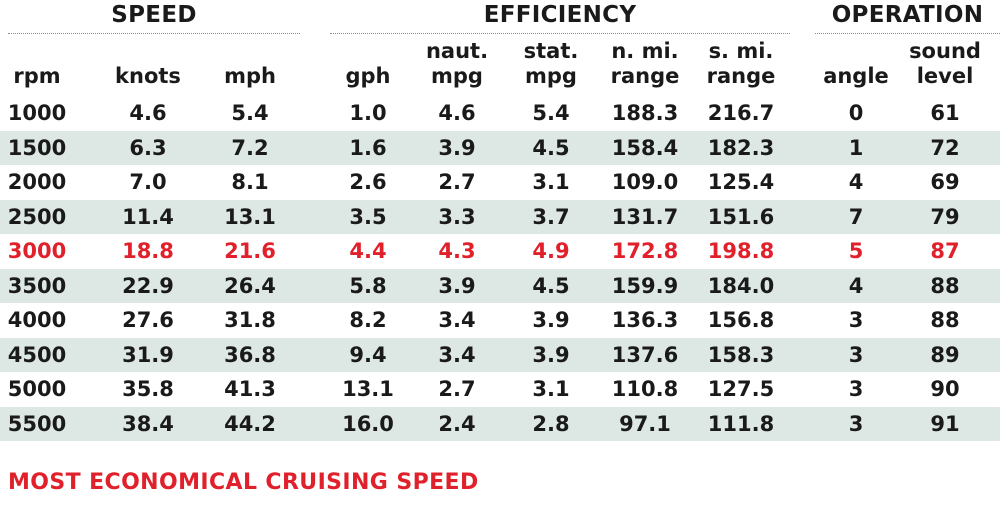 Image resolution: width=1000 pixels, height=505 pixels. I want to click on cell-gph: 5.8, so click(368, 285).